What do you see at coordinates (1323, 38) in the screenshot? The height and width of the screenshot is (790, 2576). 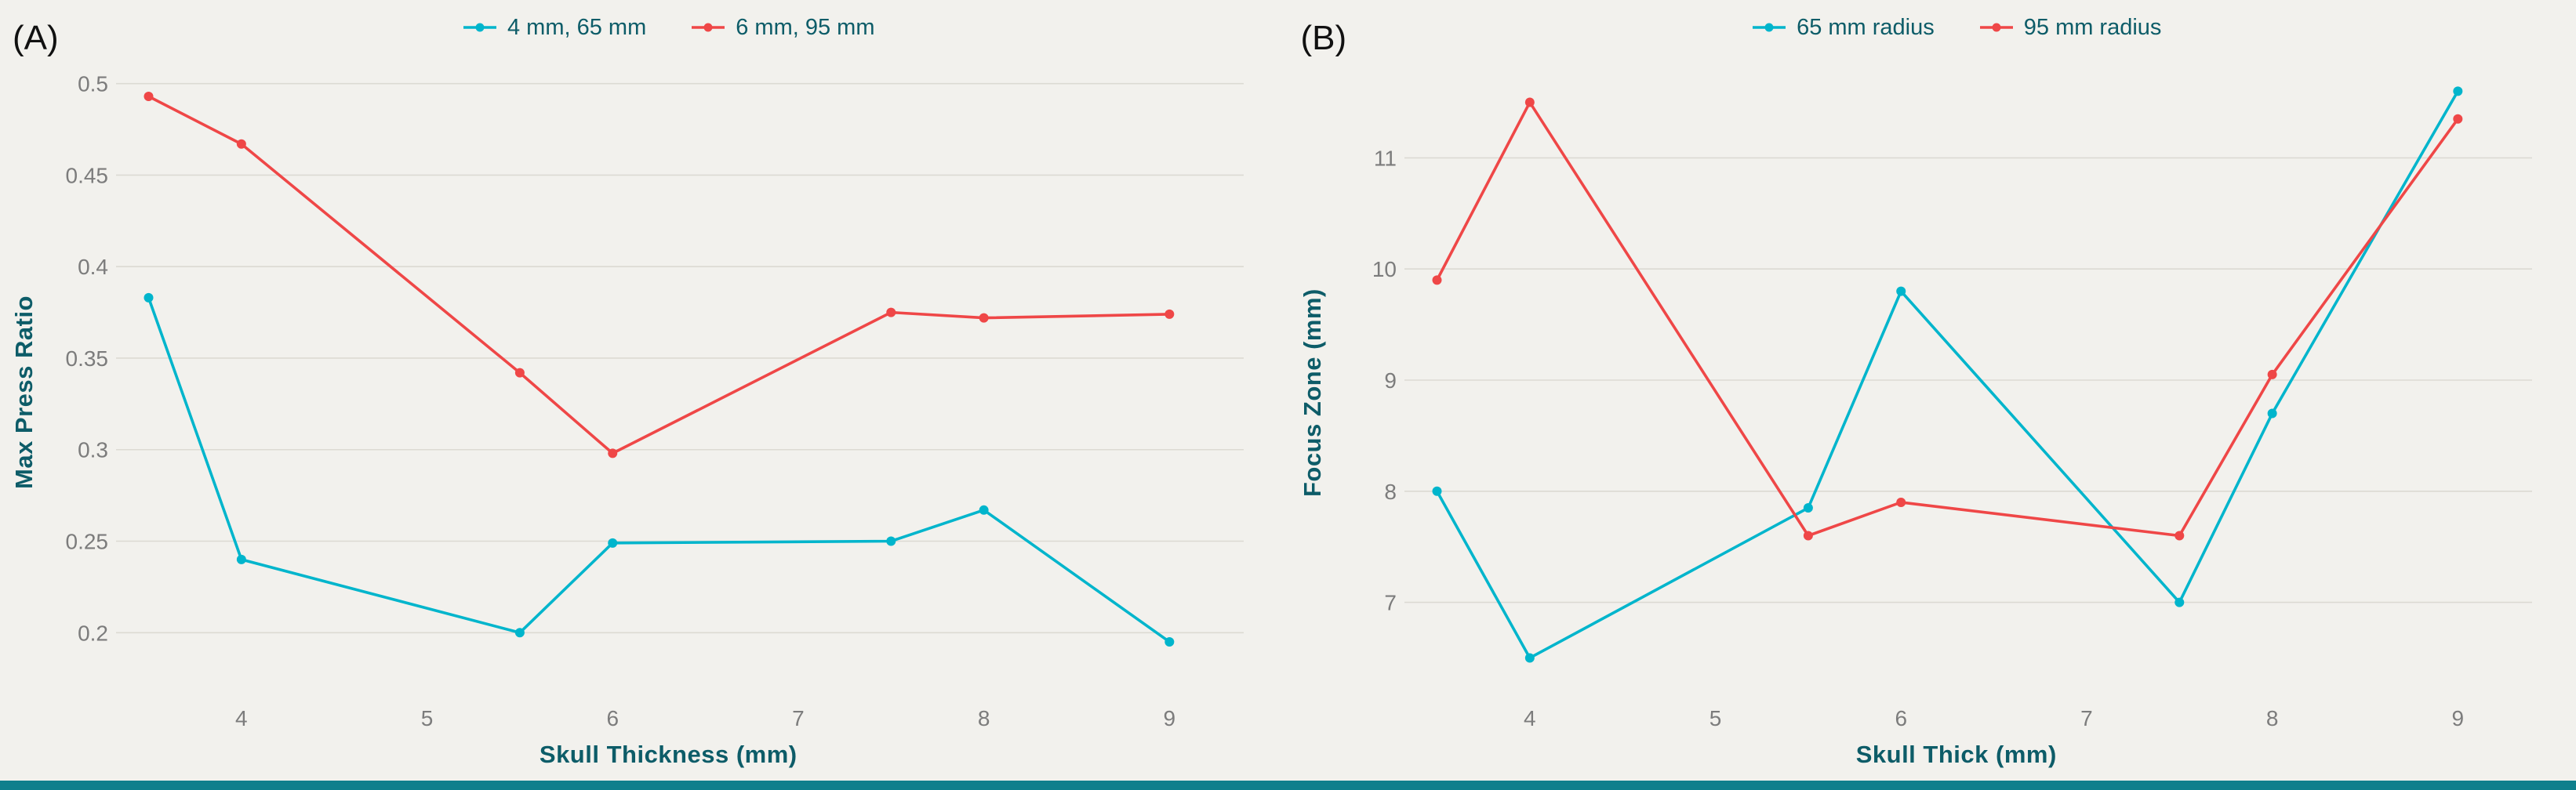 I see `panel-label-b: (B)` at bounding box center [1323, 38].